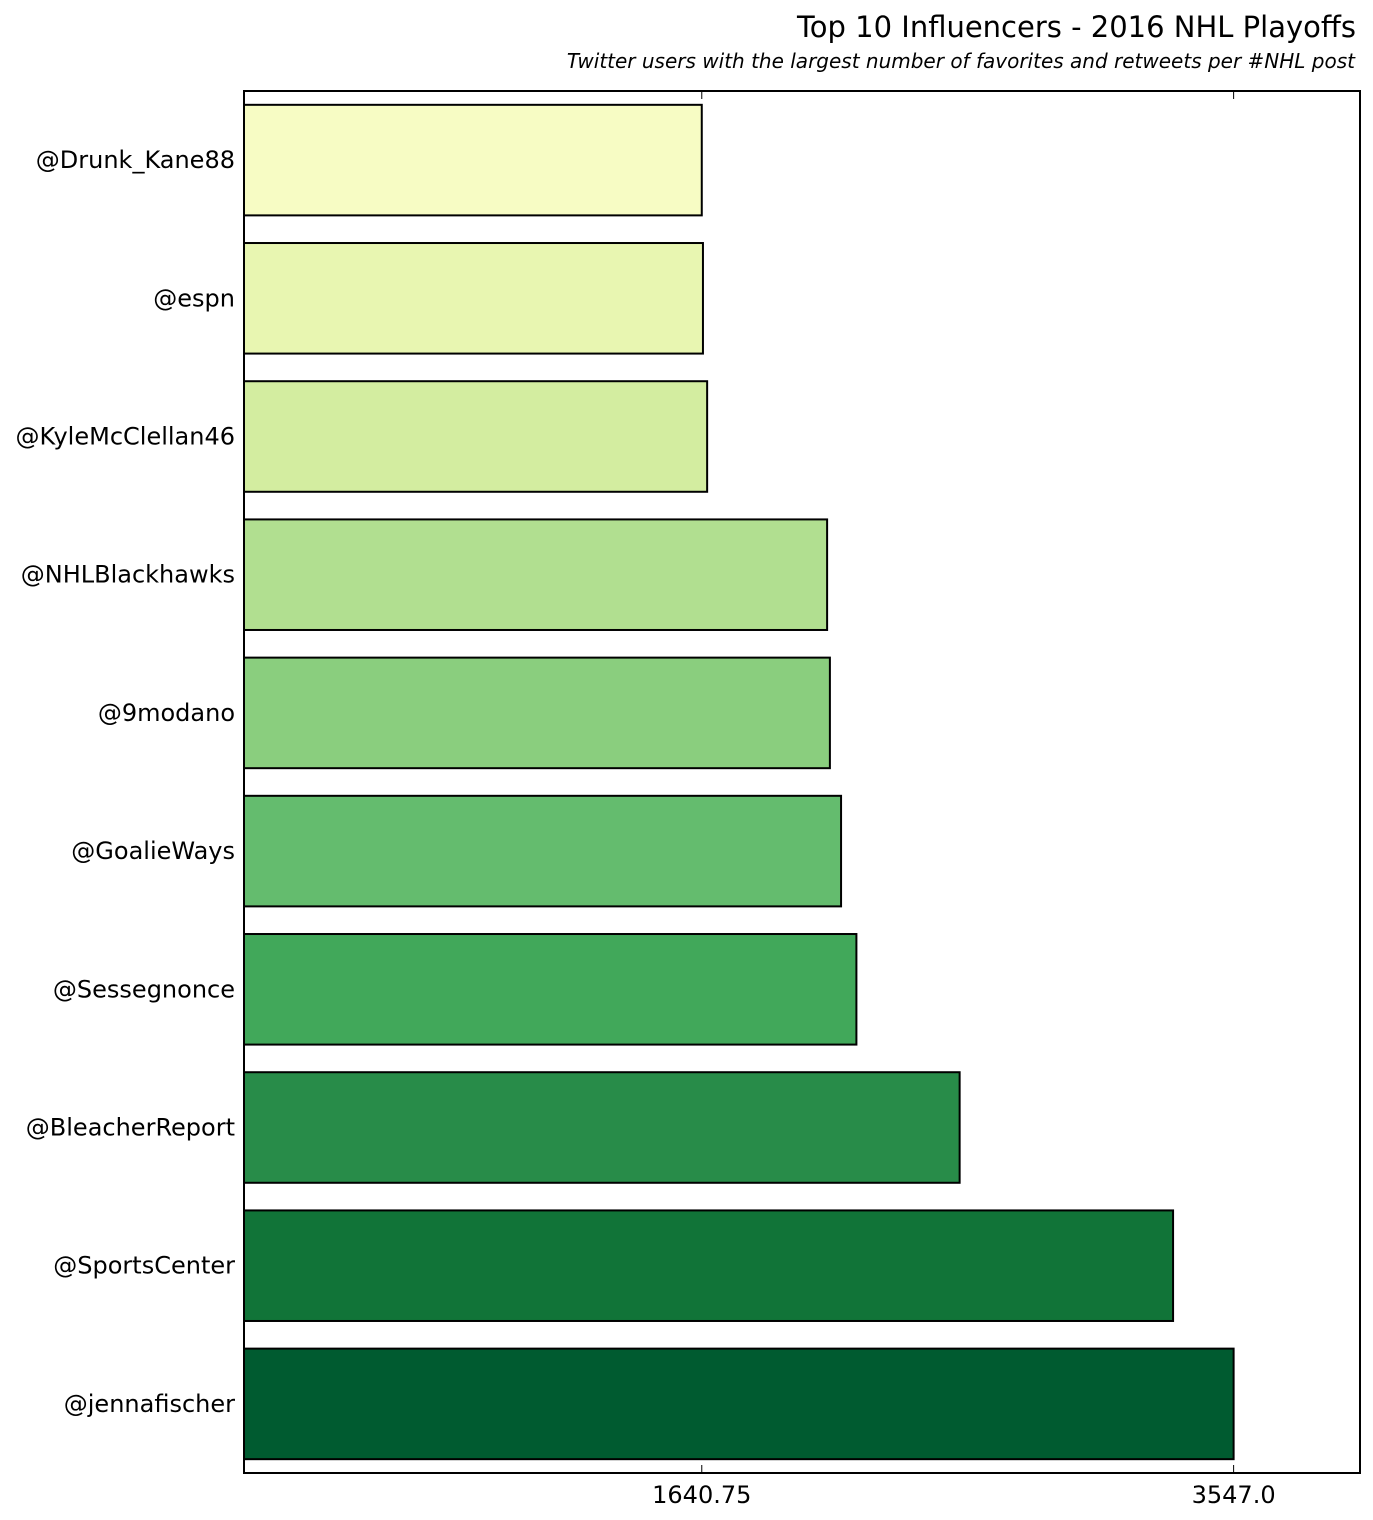 The height and width of the screenshot is (1520, 1373). Describe the element at coordinates (701, 1495) in the screenshot. I see `x-tick-label: 1640.75` at that location.